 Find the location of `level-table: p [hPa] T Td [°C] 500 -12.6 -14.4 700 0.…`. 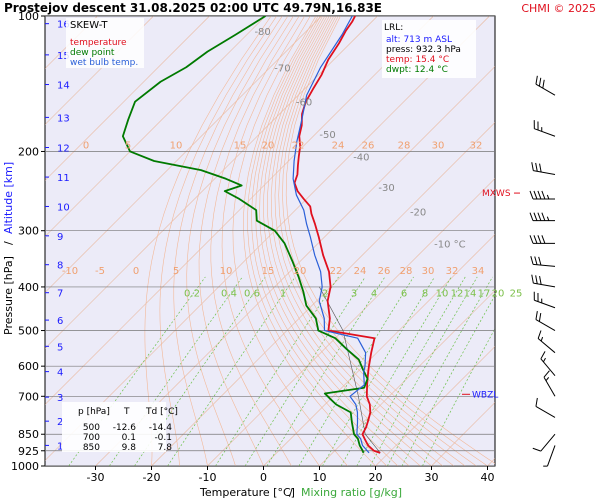

level-table: p [hPa] T Td [°C] 500 -12.6 -14.4 700 0.… is located at coordinates (120, 427).